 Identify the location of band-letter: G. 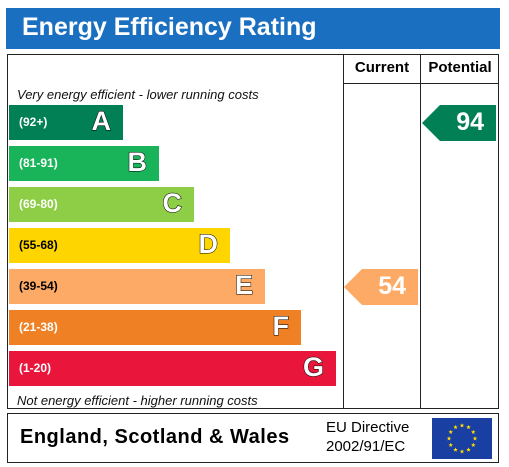
(313, 367).